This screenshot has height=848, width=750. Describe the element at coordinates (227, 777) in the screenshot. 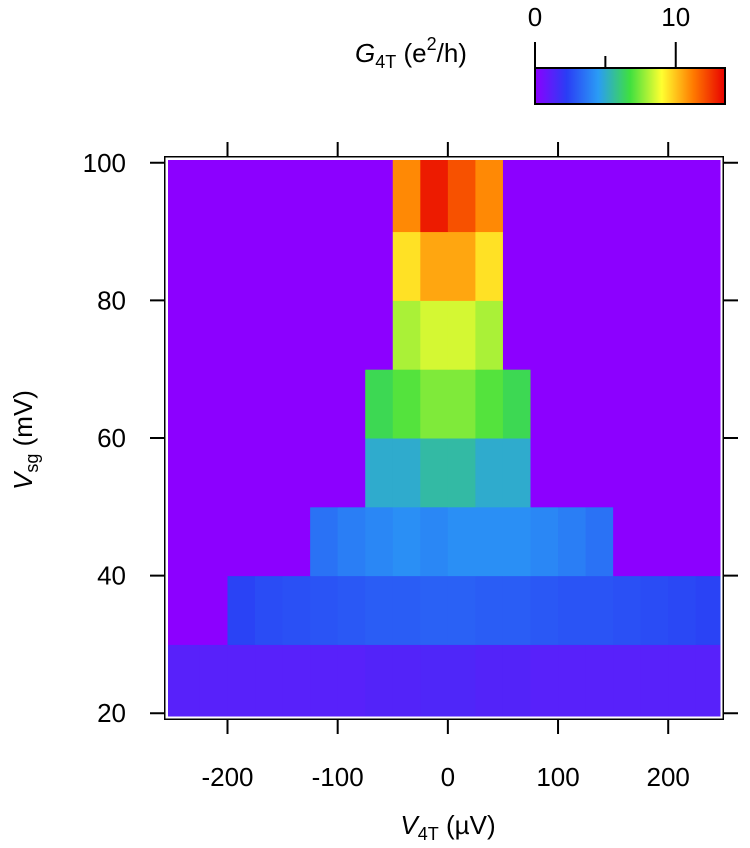

I see `x-tick-label: -200` at that location.